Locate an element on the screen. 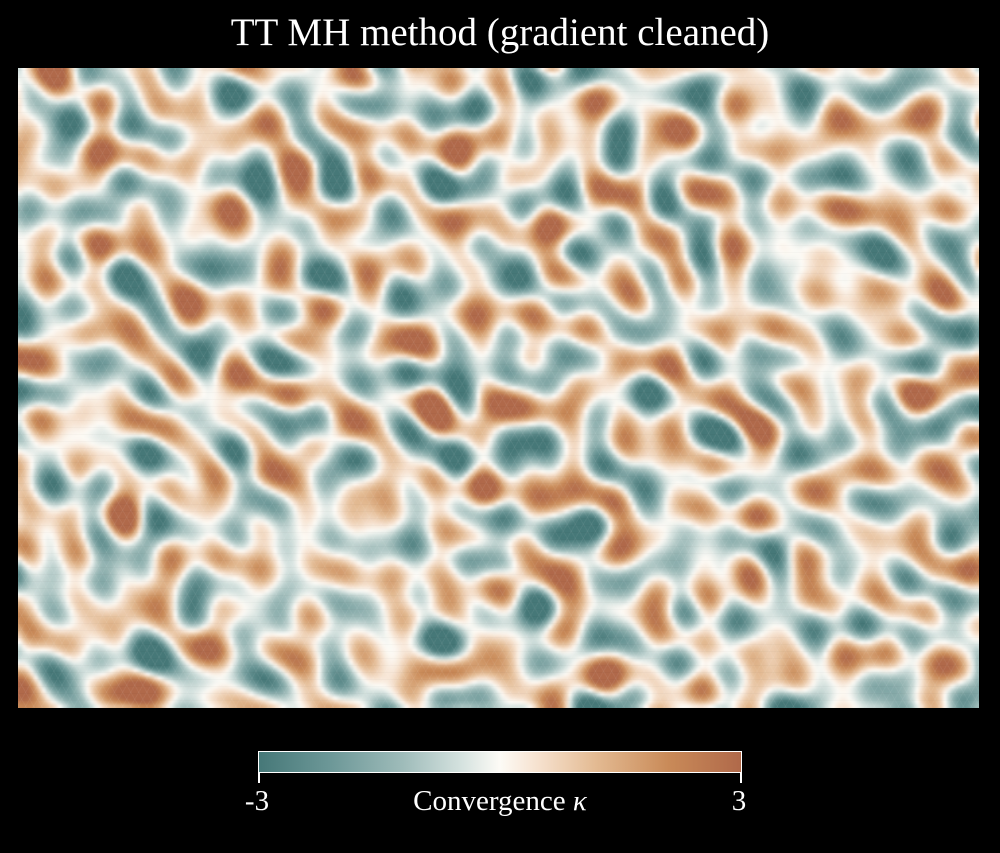  colorbar-label: Convergence κ is located at coordinates (500, 801).